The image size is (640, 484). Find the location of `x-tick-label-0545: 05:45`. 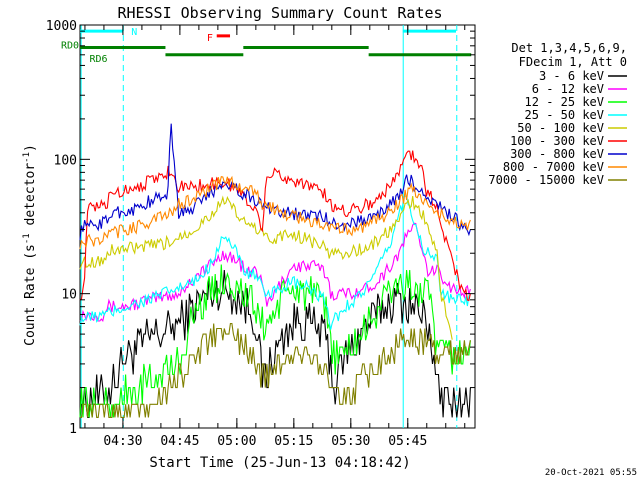

x-tick-label-0545: 05:45 is located at coordinates (407, 441).